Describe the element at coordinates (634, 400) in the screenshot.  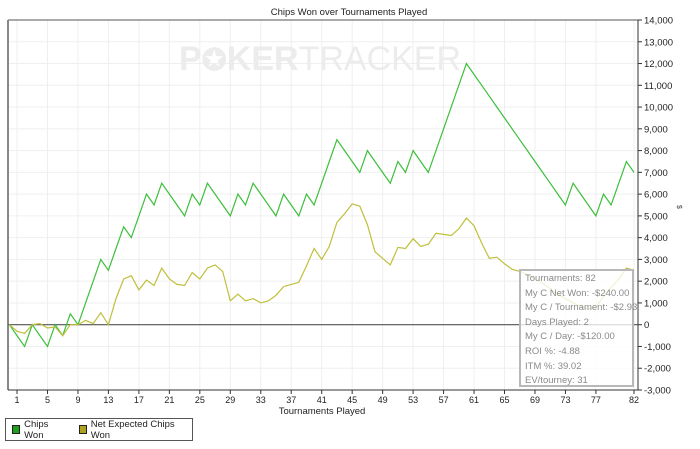
I see `x-tick-label: 82` at that location.